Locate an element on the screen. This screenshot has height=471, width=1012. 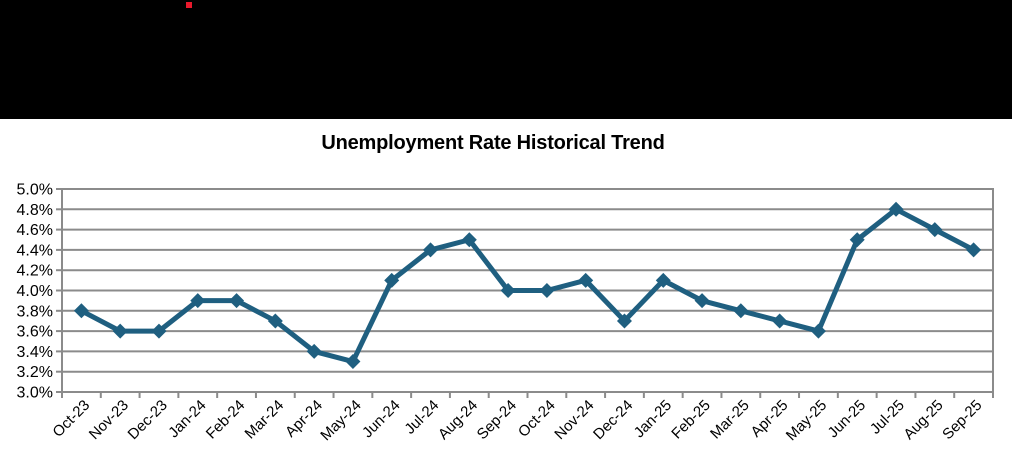
x-tick-label: Oct-24 is located at coordinates (537, 419).